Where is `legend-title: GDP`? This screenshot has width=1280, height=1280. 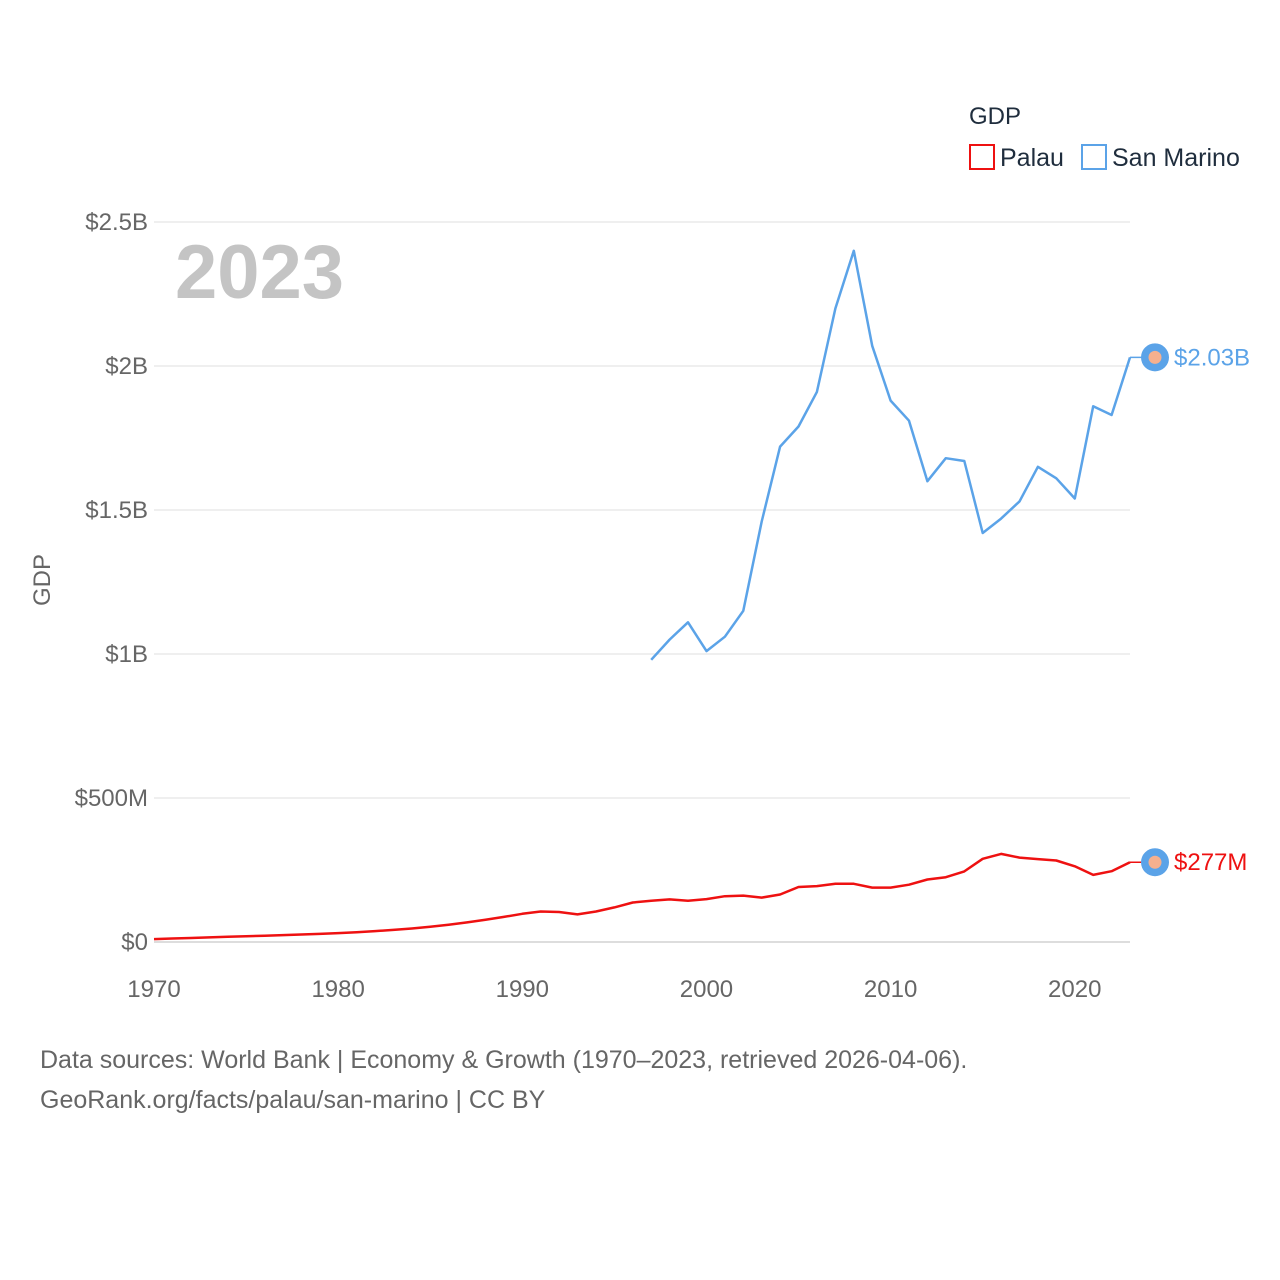 legend-title: GDP is located at coordinates (995, 116).